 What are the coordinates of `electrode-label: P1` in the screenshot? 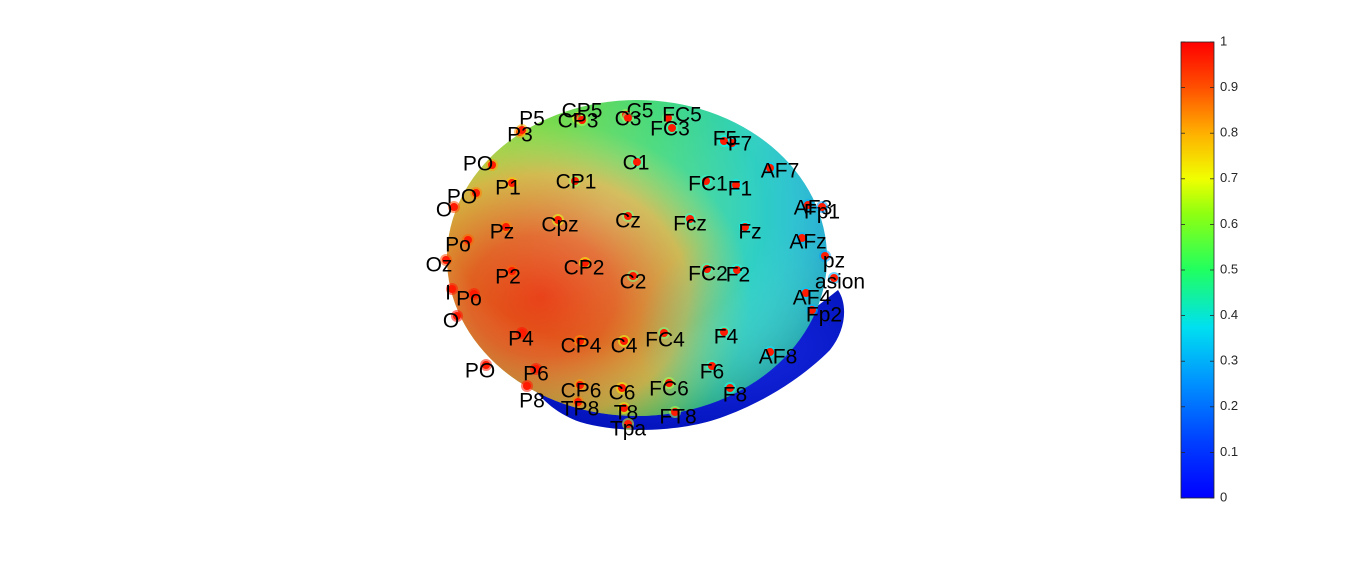 It's located at (508, 188).